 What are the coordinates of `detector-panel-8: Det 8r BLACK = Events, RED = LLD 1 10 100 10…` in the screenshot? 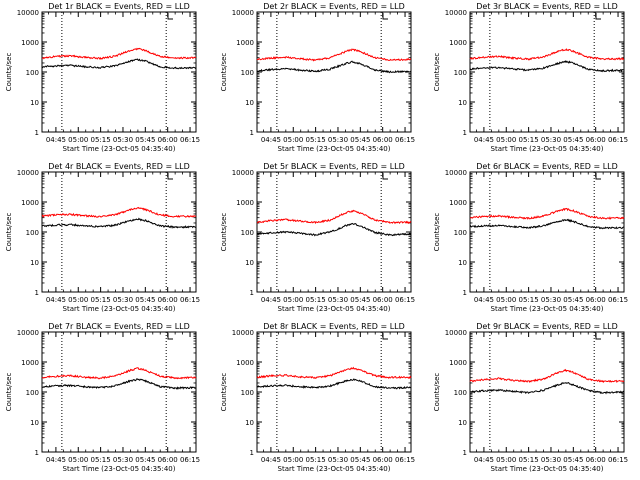 It's located at (317, 397).